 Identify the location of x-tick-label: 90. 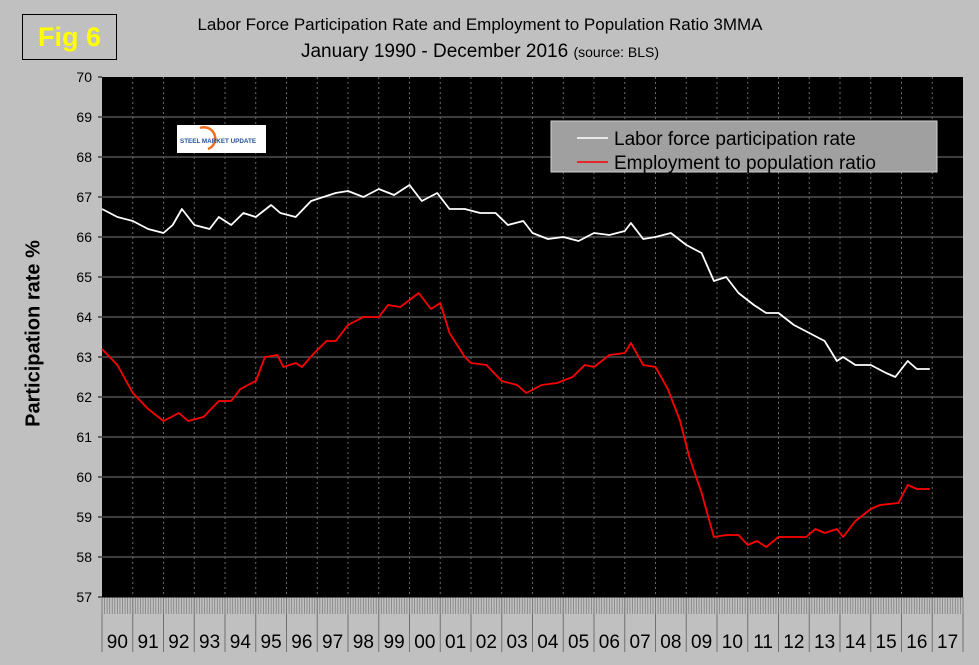
(117, 642).